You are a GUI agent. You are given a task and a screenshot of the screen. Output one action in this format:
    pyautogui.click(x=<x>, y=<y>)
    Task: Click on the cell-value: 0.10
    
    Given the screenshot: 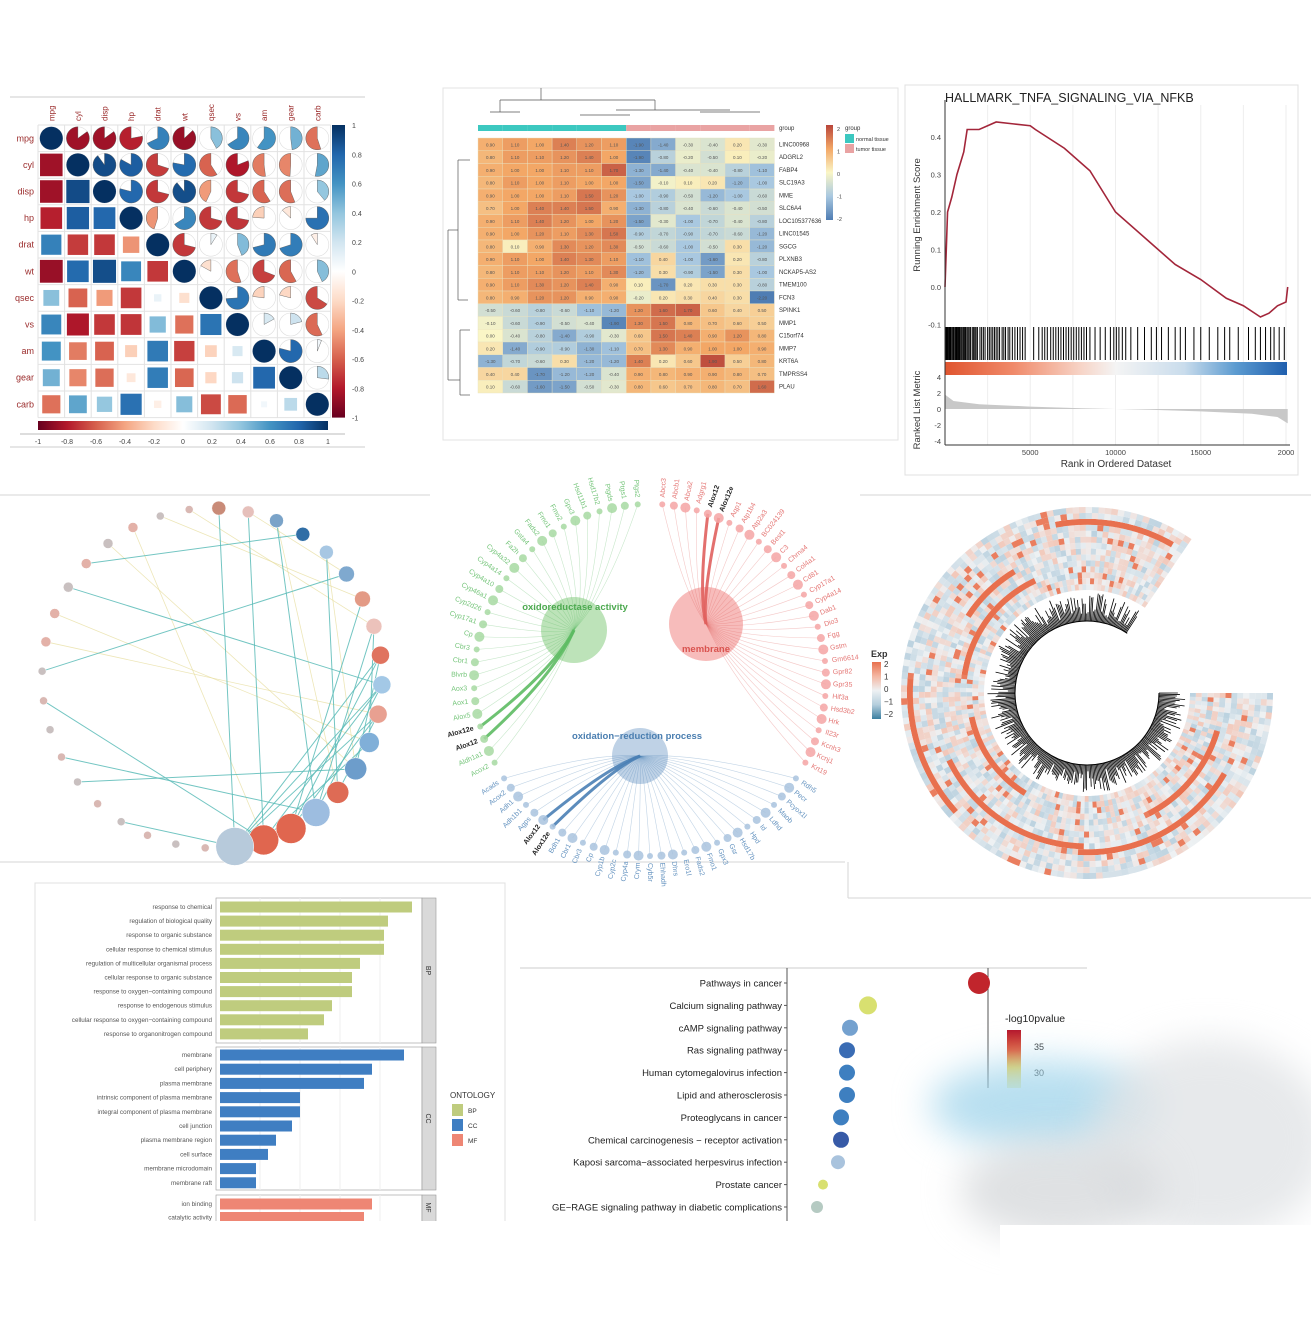 What is the action you would take?
    pyautogui.click(x=737, y=157)
    